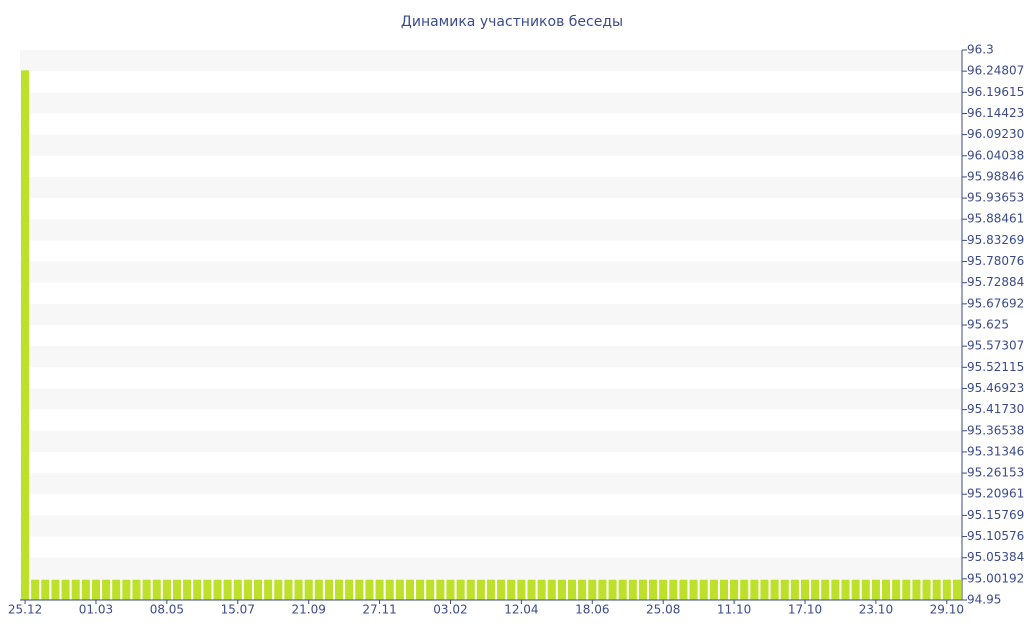 The width and height of the screenshot is (1024, 640). I want to click on y-tick-label: 95.52115, so click(995, 367).